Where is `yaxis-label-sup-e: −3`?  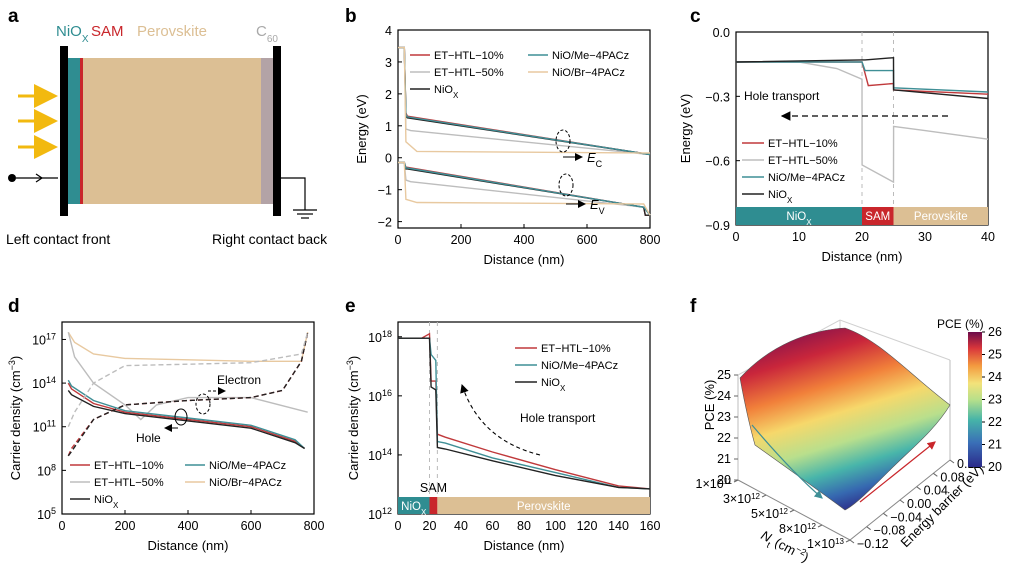
yaxis-label-sup-e: −3 is located at coordinates (350, 365).